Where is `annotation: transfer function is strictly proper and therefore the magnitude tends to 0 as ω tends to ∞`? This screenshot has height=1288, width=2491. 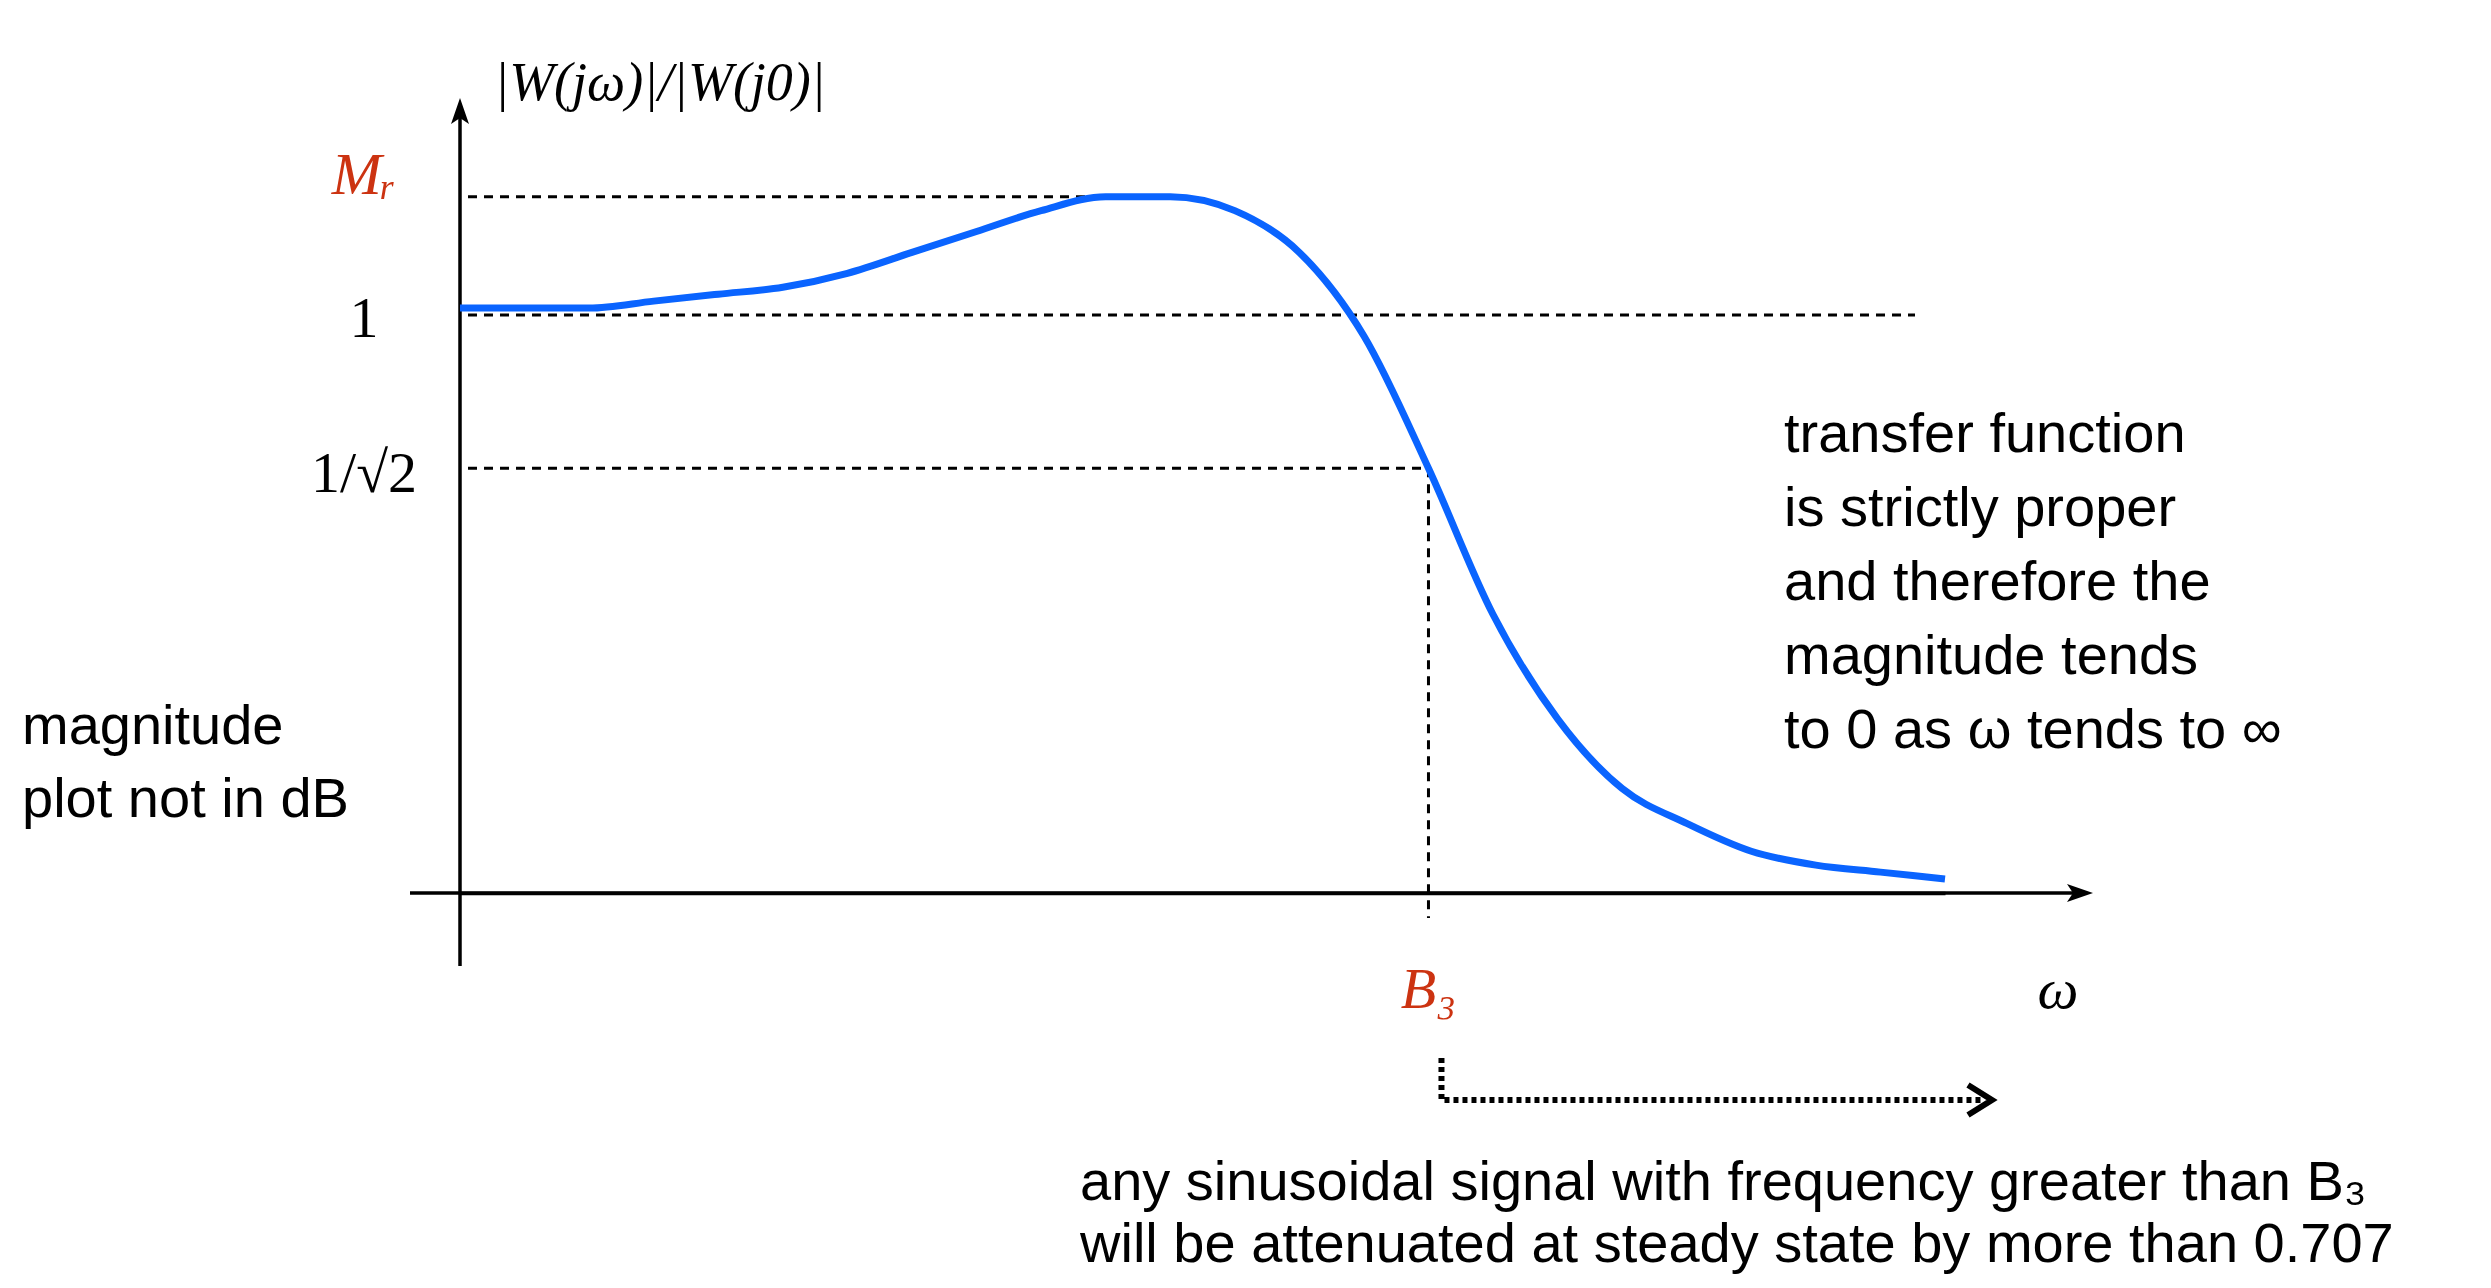
annotation: transfer function is strictly proper and therefore the magnitude tends to 0 as ω tends to ∞ is located at coordinates (2033, 580).